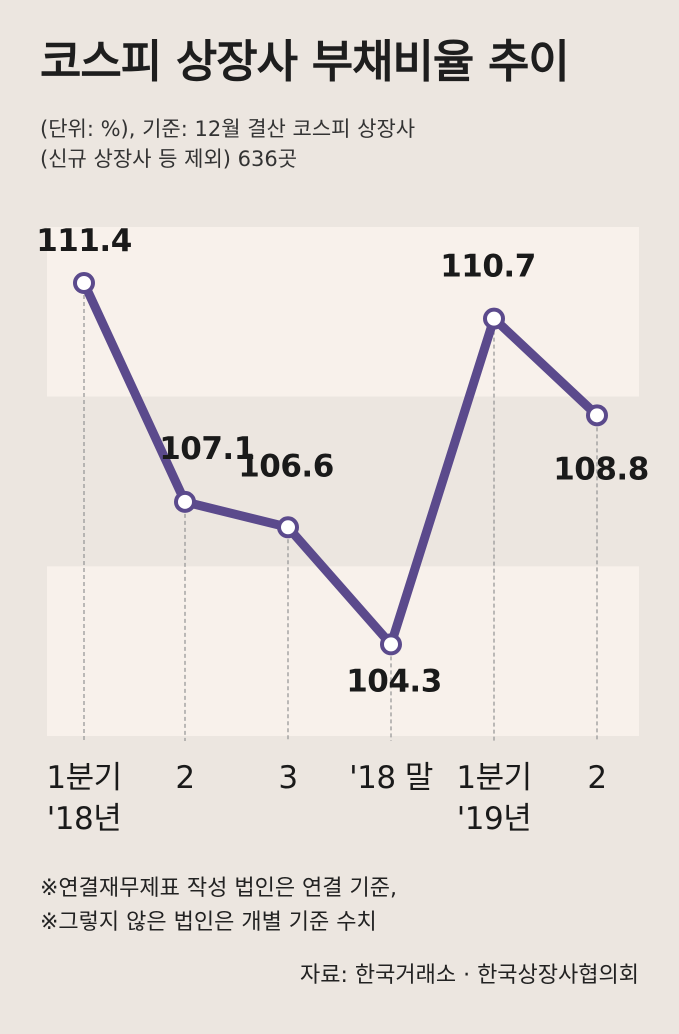 The height and width of the screenshot is (1034, 679). What do you see at coordinates (287, 778) in the screenshot?
I see `x-label-3: 3` at bounding box center [287, 778].